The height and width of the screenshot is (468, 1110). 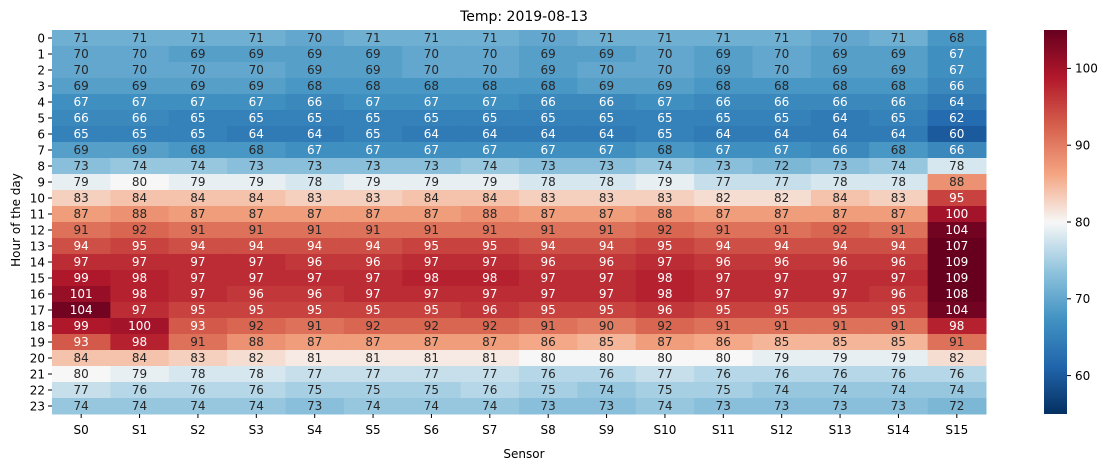 What do you see at coordinates (1082, 222) in the screenshot?
I see `colorbar-tick-label: 80` at bounding box center [1082, 222].